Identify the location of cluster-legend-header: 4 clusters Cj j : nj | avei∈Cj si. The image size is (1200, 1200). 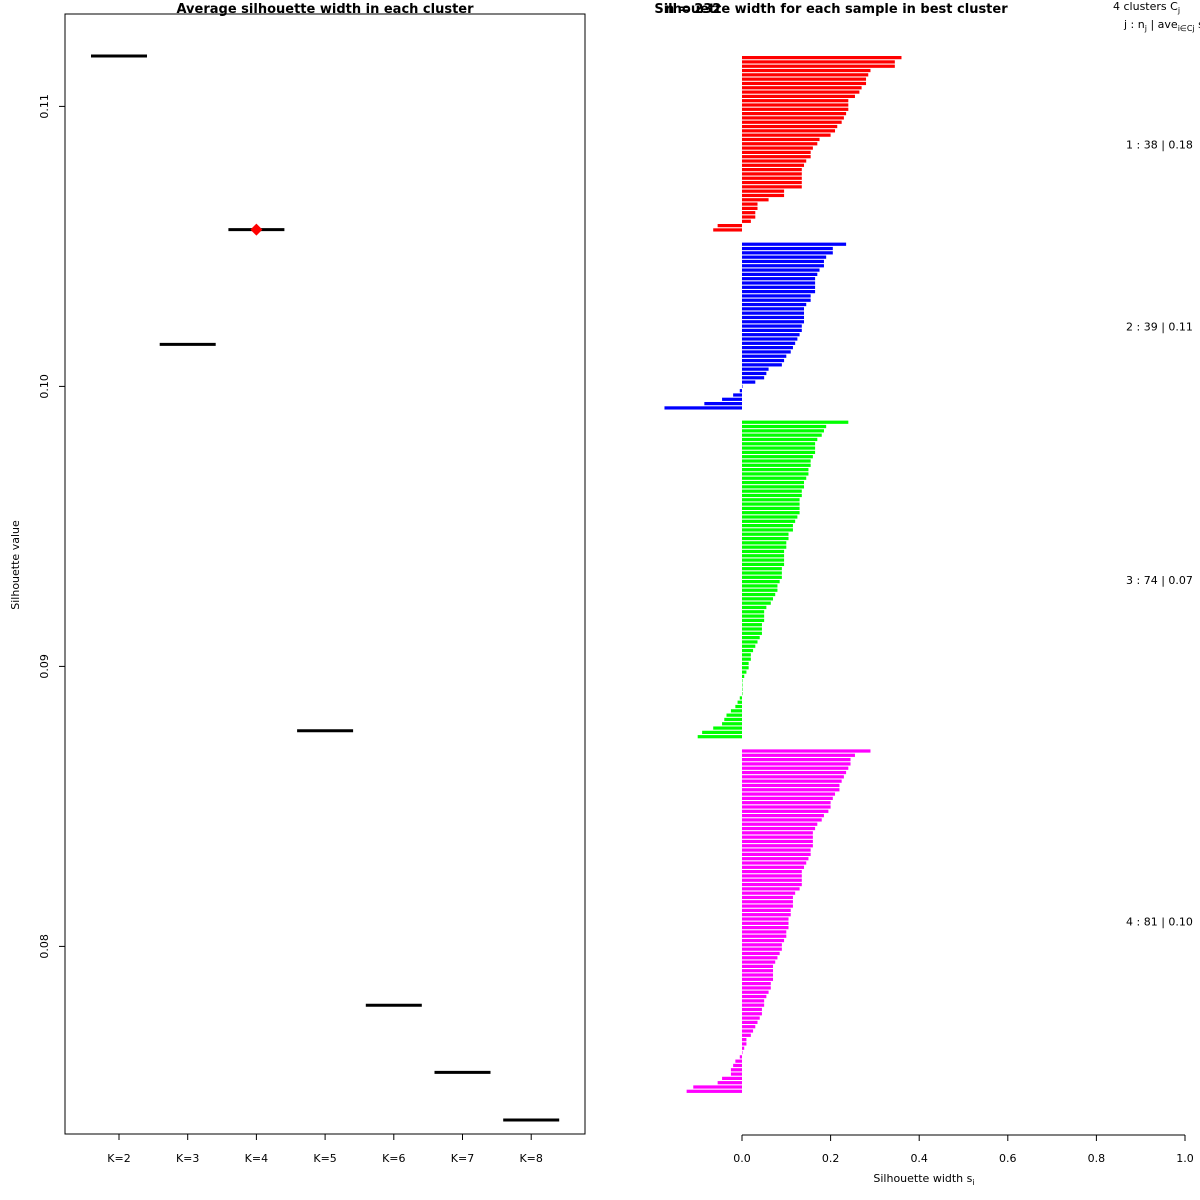
(1156, 16).